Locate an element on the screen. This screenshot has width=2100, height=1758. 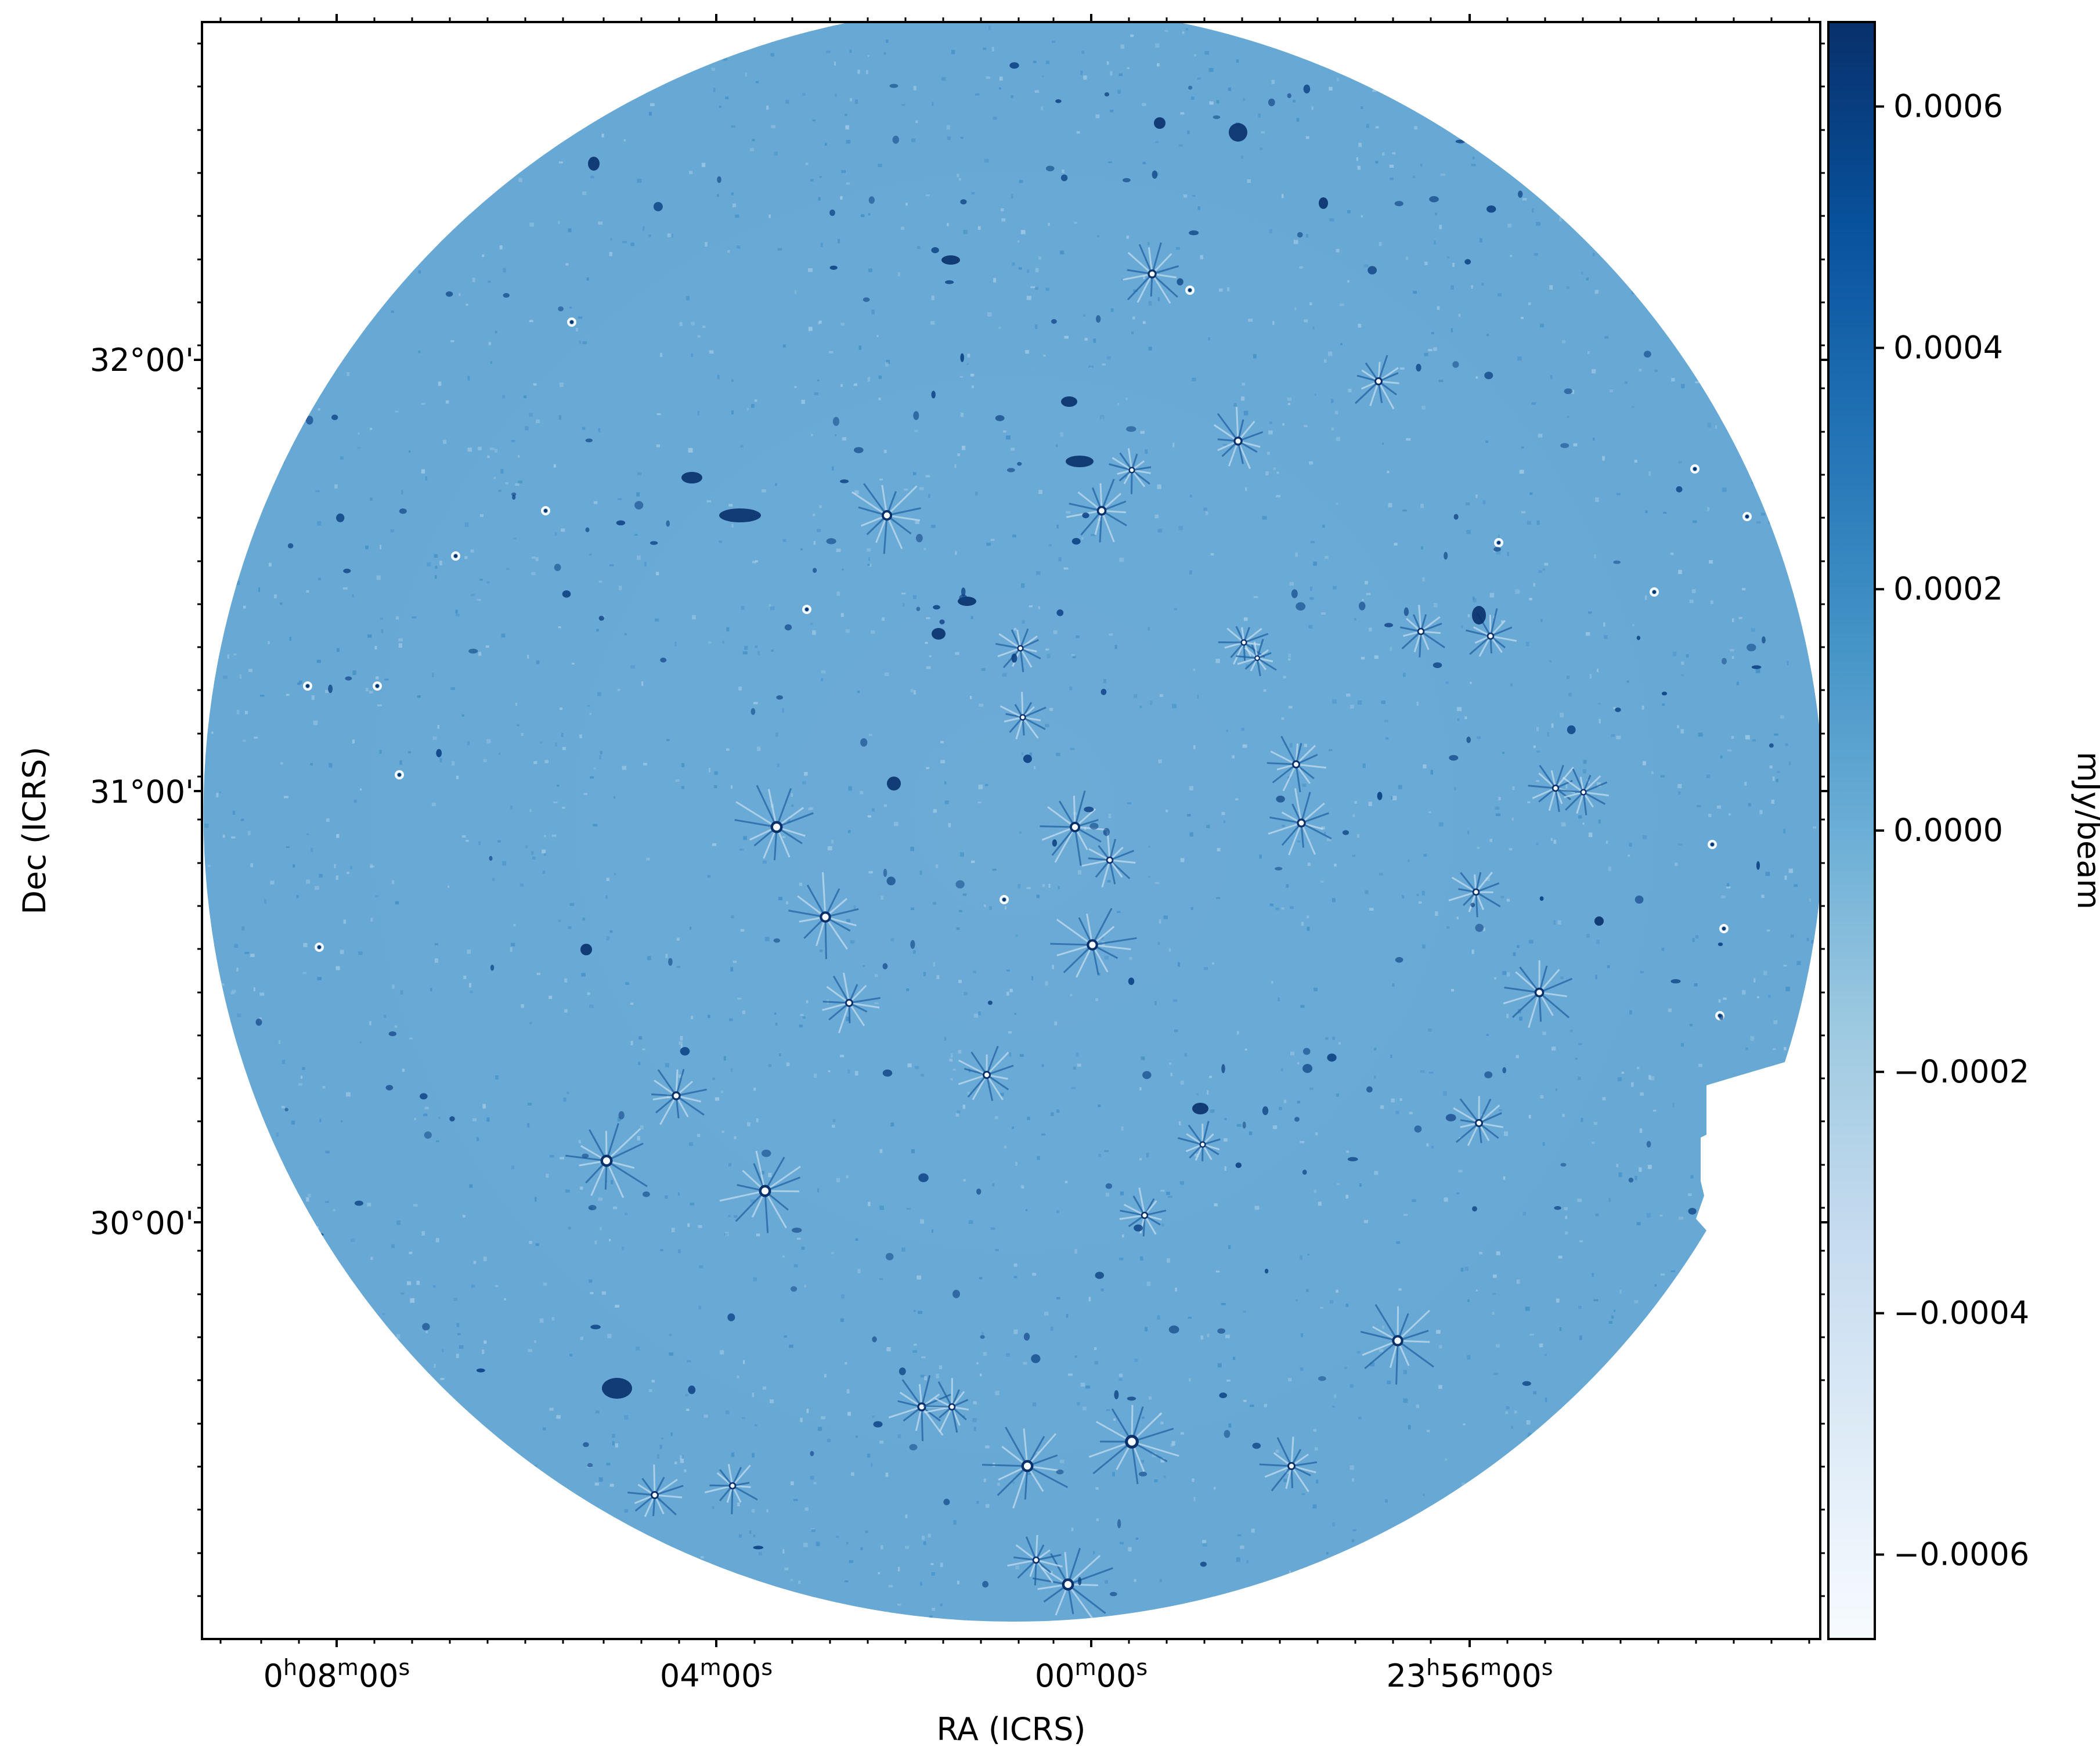
source-peak is located at coordinates (1490, 636).